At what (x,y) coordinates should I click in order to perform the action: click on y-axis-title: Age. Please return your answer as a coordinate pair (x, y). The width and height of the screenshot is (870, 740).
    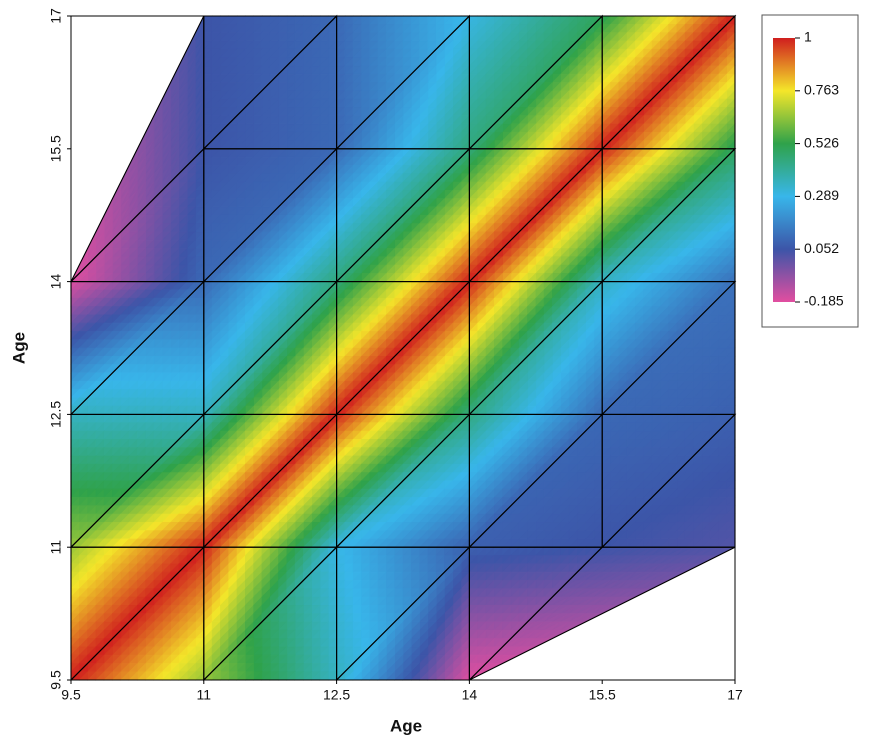
    Looking at the image, I should click on (18, 348).